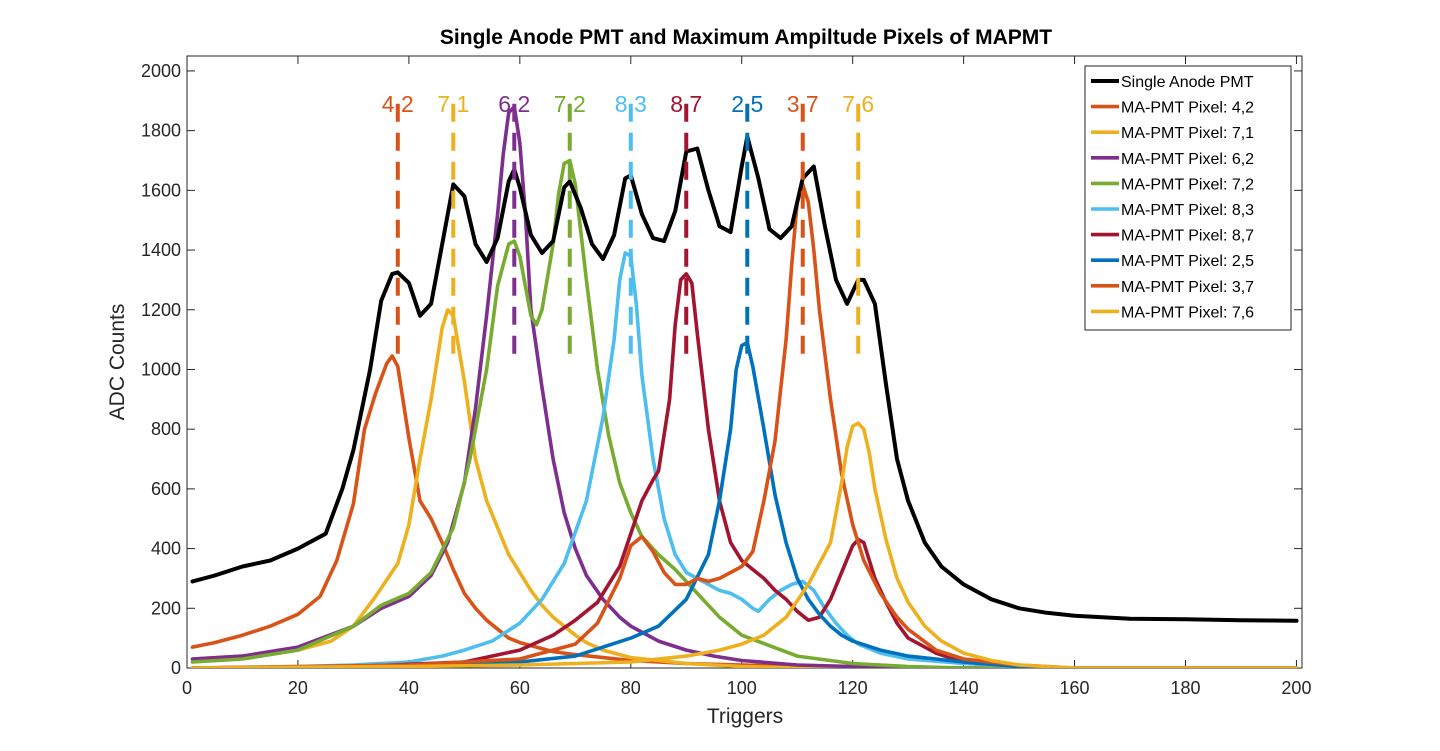 The width and height of the screenshot is (1440, 751). I want to click on x-tick-label: 20, so click(298, 688).